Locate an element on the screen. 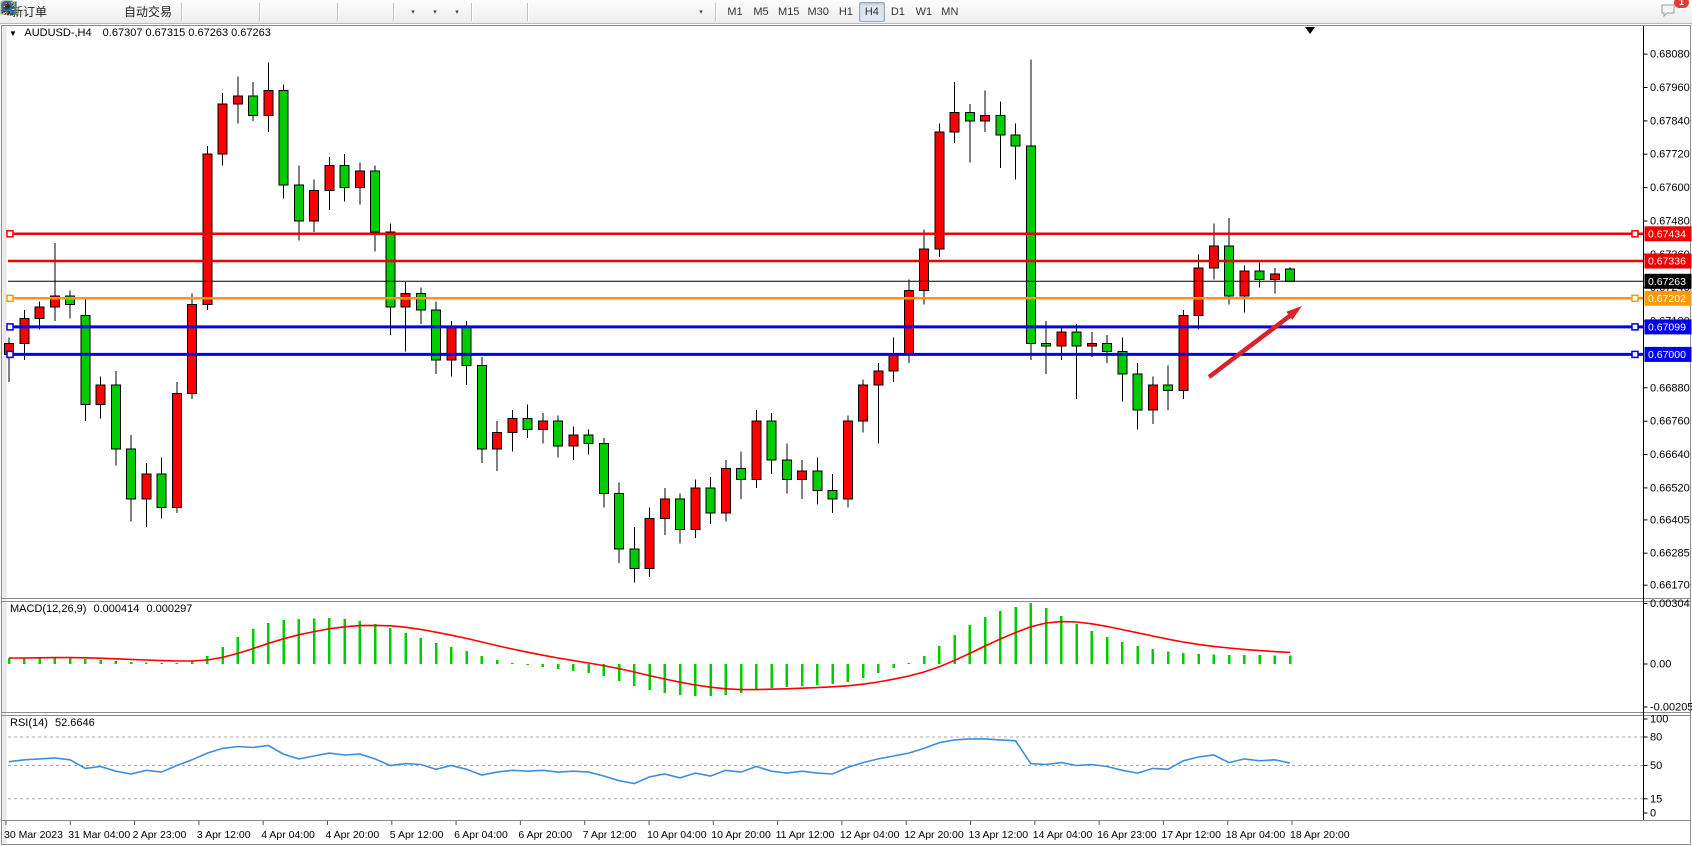  search-button is located at coordinates (827, 11).